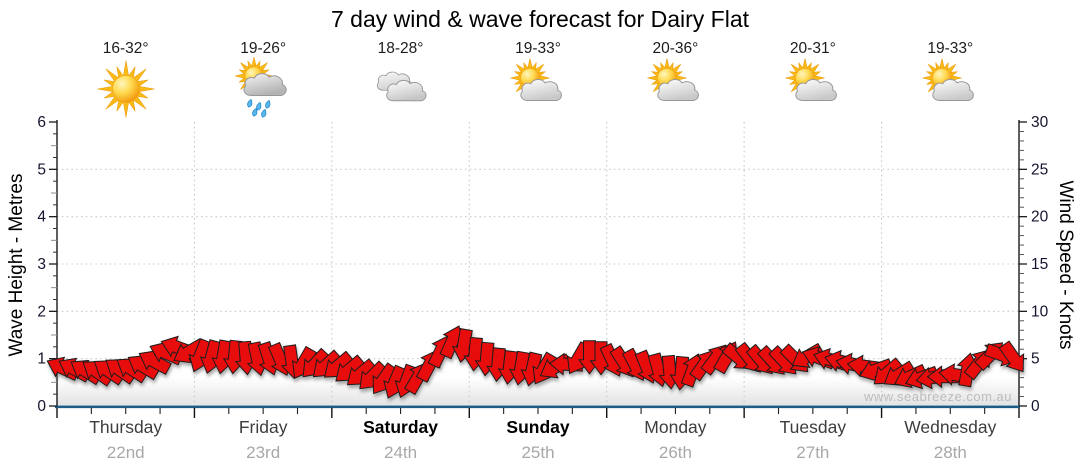  Describe the element at coordinates (263, 427) in the screenshot. I see `day-name-label: Friday` at that location.